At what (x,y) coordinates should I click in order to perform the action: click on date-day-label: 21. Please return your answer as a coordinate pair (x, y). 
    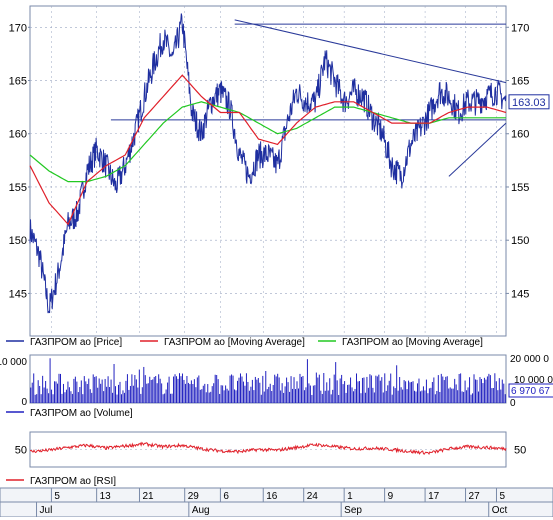
    Looking at the image, I should click on (148, 496).